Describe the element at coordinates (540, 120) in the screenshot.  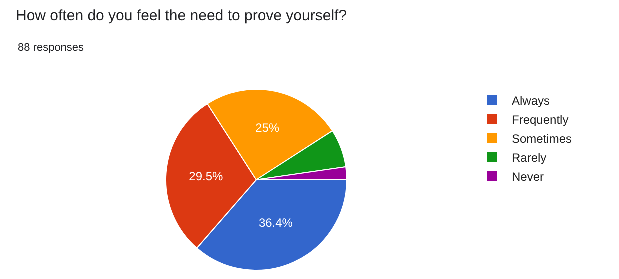
I see `legend-label: Frequently` at that location.